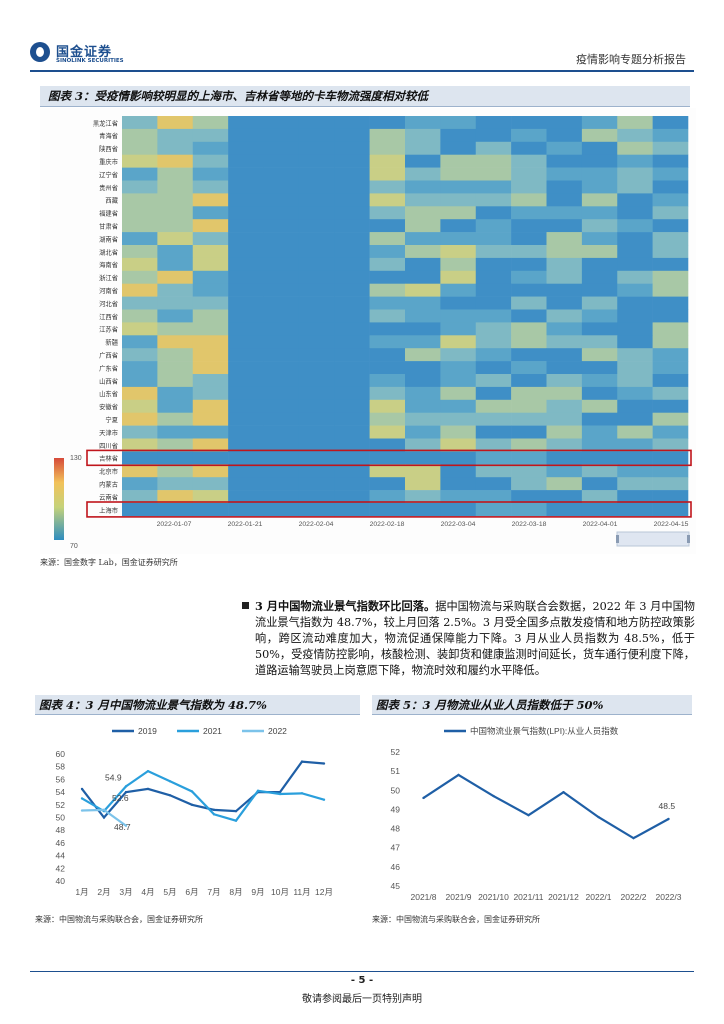 The image size is (724, 1024). What do you see at coordinates (61, 805) in the screenshot?
I see `y-tick-label: 52` at bounding box center [61, 805].